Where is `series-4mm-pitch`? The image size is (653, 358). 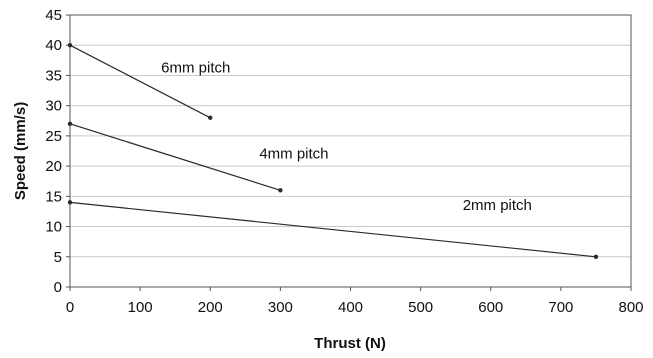 series-4mm-pitch is located at coordinates (175, 157).